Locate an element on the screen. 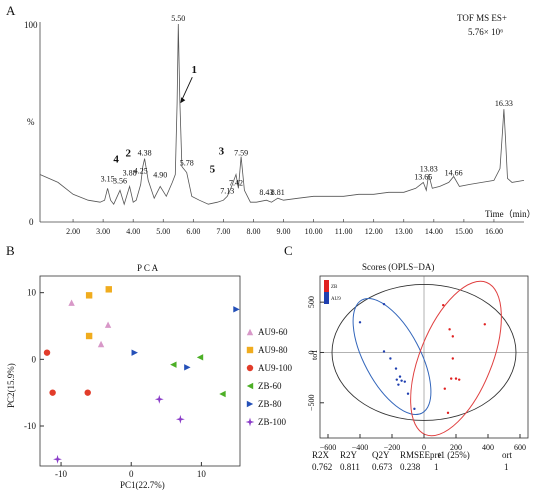 The width and height of the screenshot is (550, 496). x-tick-label: 11.00 is located at coordinates (344, 231).